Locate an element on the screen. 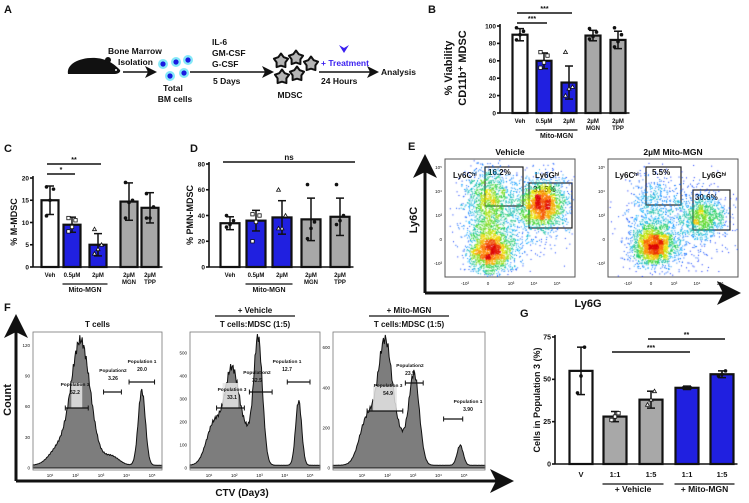  x-tick-label: 10¹ is located at coordinates (362, 475).